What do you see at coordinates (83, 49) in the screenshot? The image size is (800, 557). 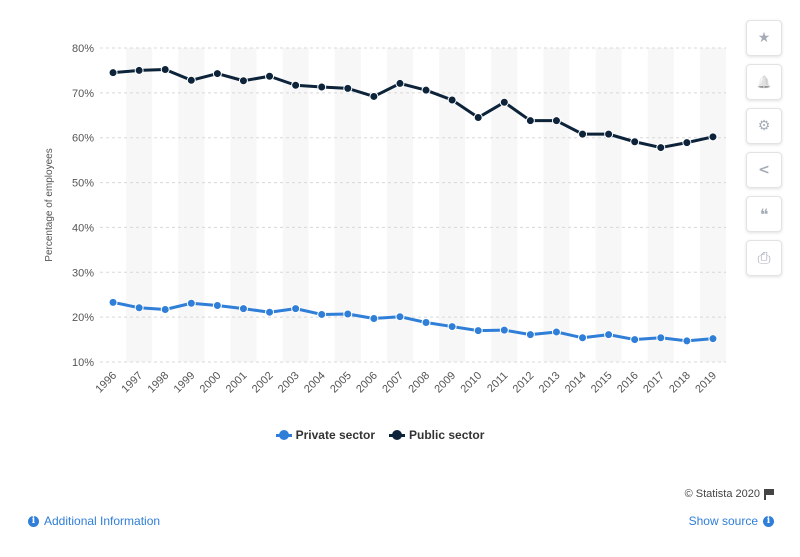 I see `y-tick-label: 80%` at bounding box center [83, 49].